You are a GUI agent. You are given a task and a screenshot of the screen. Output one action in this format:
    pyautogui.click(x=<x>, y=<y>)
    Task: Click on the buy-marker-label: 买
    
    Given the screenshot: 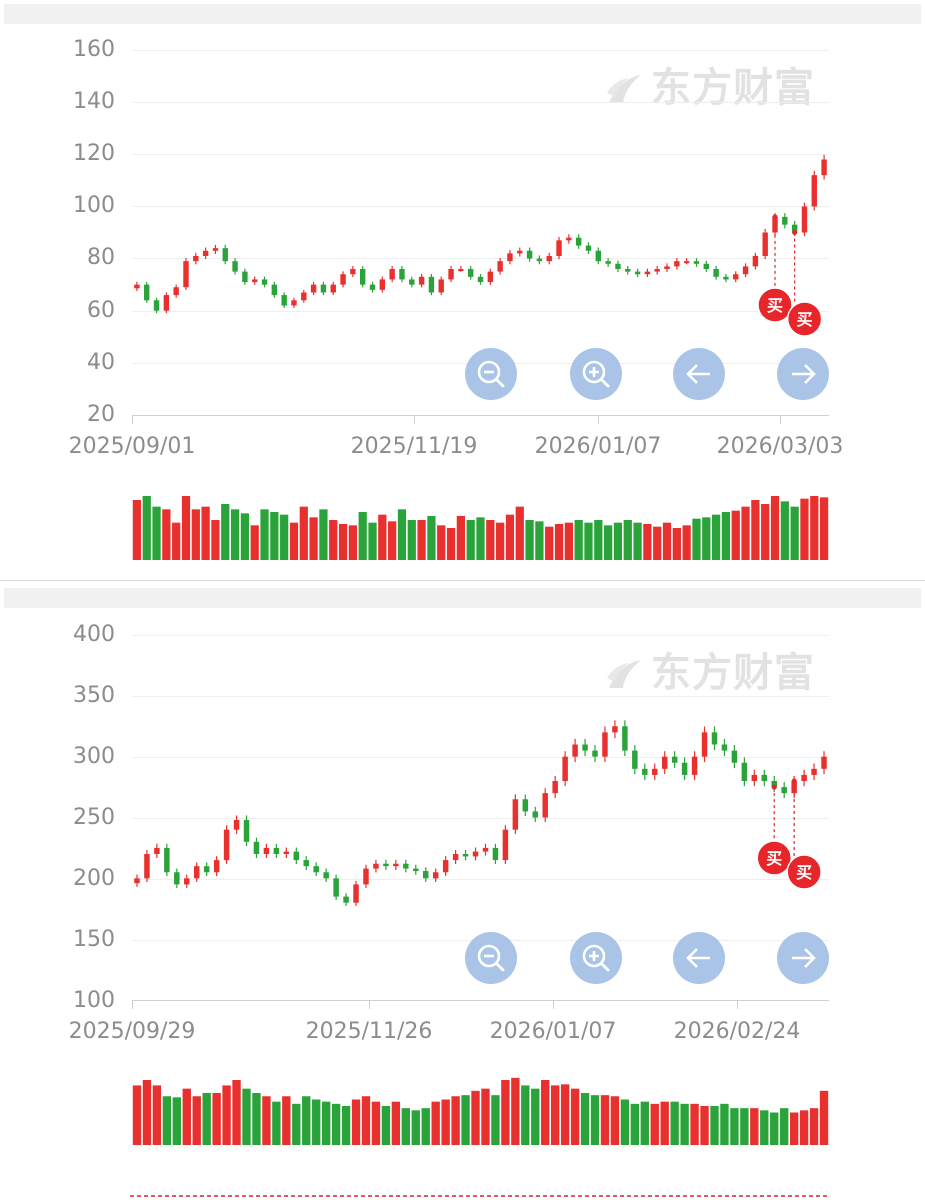 What is the action you would take?
    pyautogui.click(x=805, y=319)
    